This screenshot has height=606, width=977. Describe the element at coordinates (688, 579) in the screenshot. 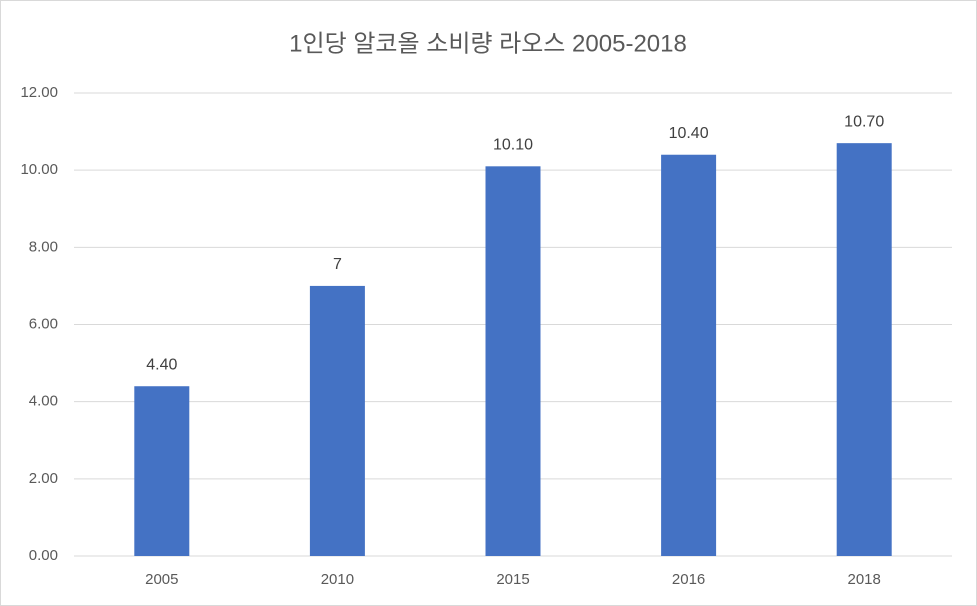

I see `x-tick-label: 2016` at that location.